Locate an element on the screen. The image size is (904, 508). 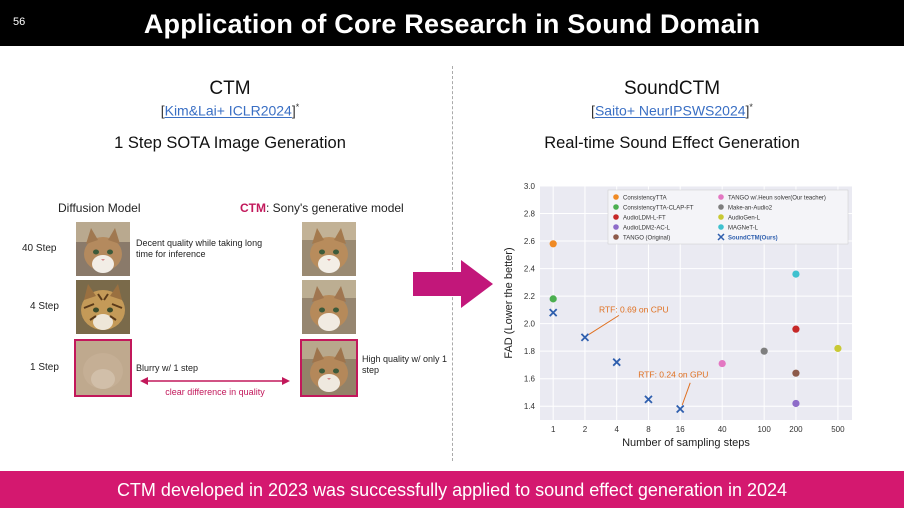
soundctm-reference: [Saito+ NeurIPSWS2024]* is located at coordinates (672, 110).